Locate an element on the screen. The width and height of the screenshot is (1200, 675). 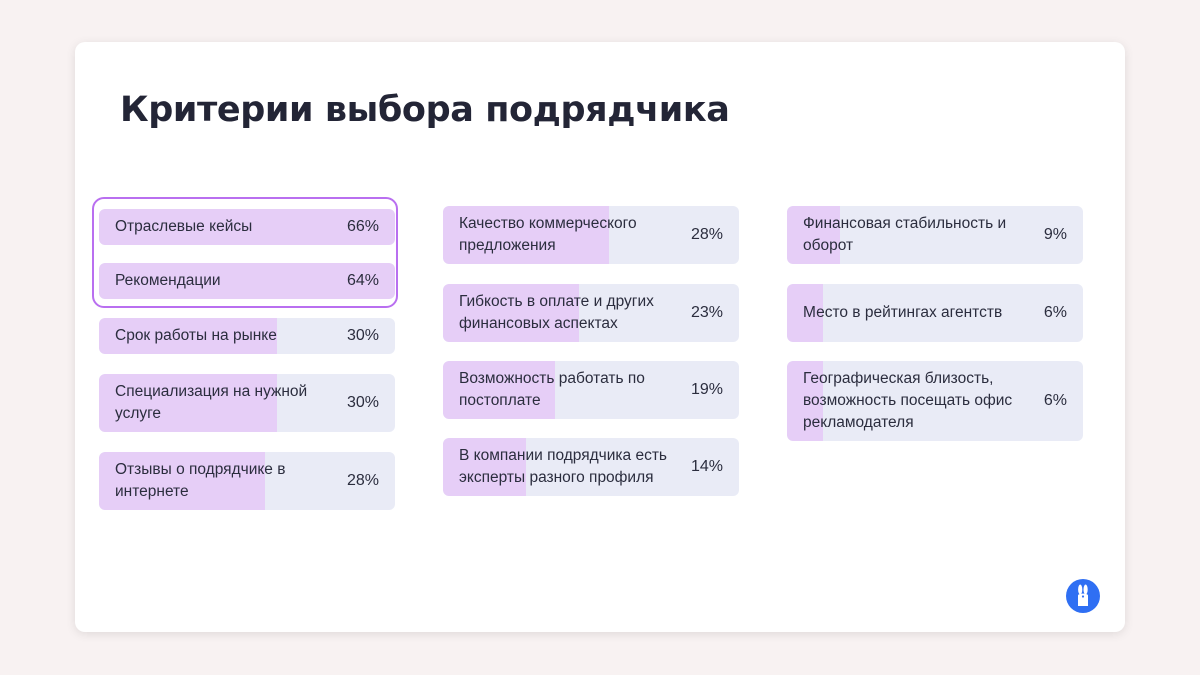
criterion-bar: Место в рейтингах агентств 6% is located at coordinates (935, 313).